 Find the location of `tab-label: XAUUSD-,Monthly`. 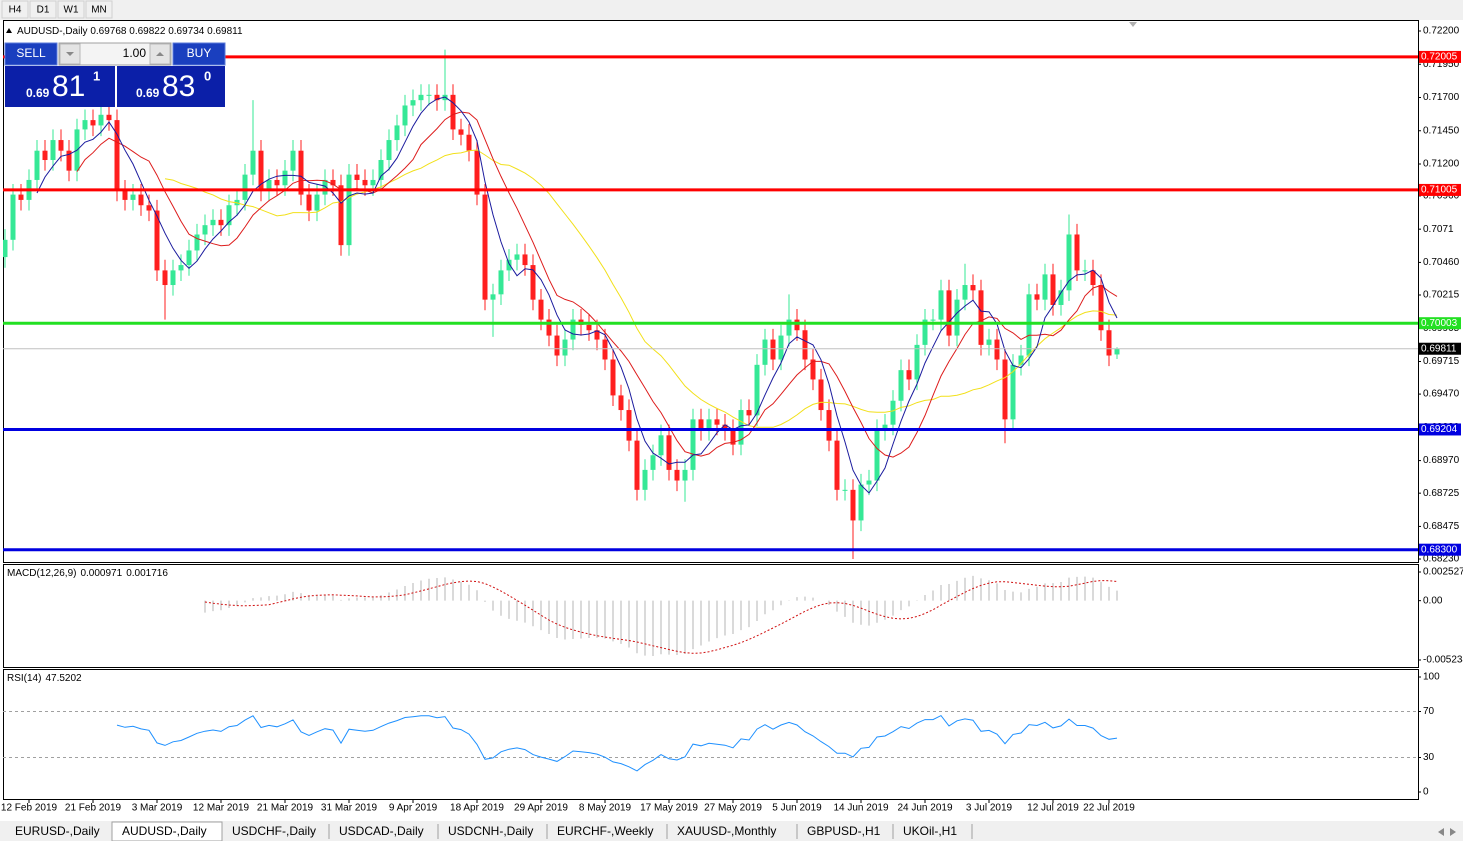

tab-label: XAUUSD-,Monthly is located at coordinates (726, 831).